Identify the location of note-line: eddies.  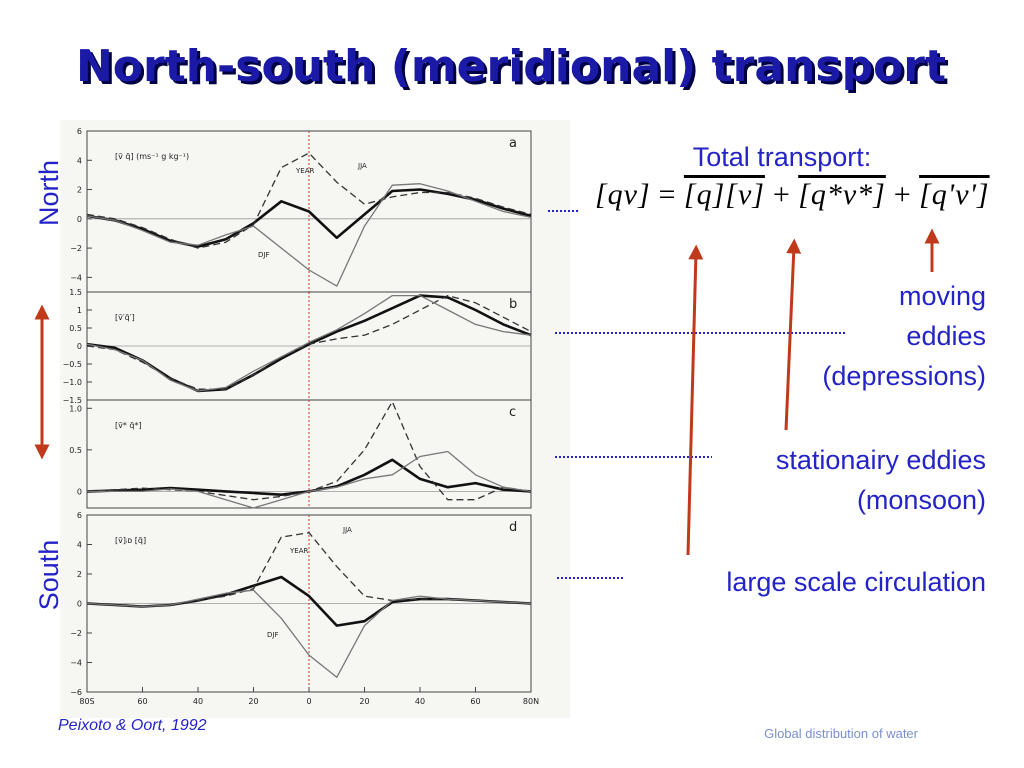
(946, 336).